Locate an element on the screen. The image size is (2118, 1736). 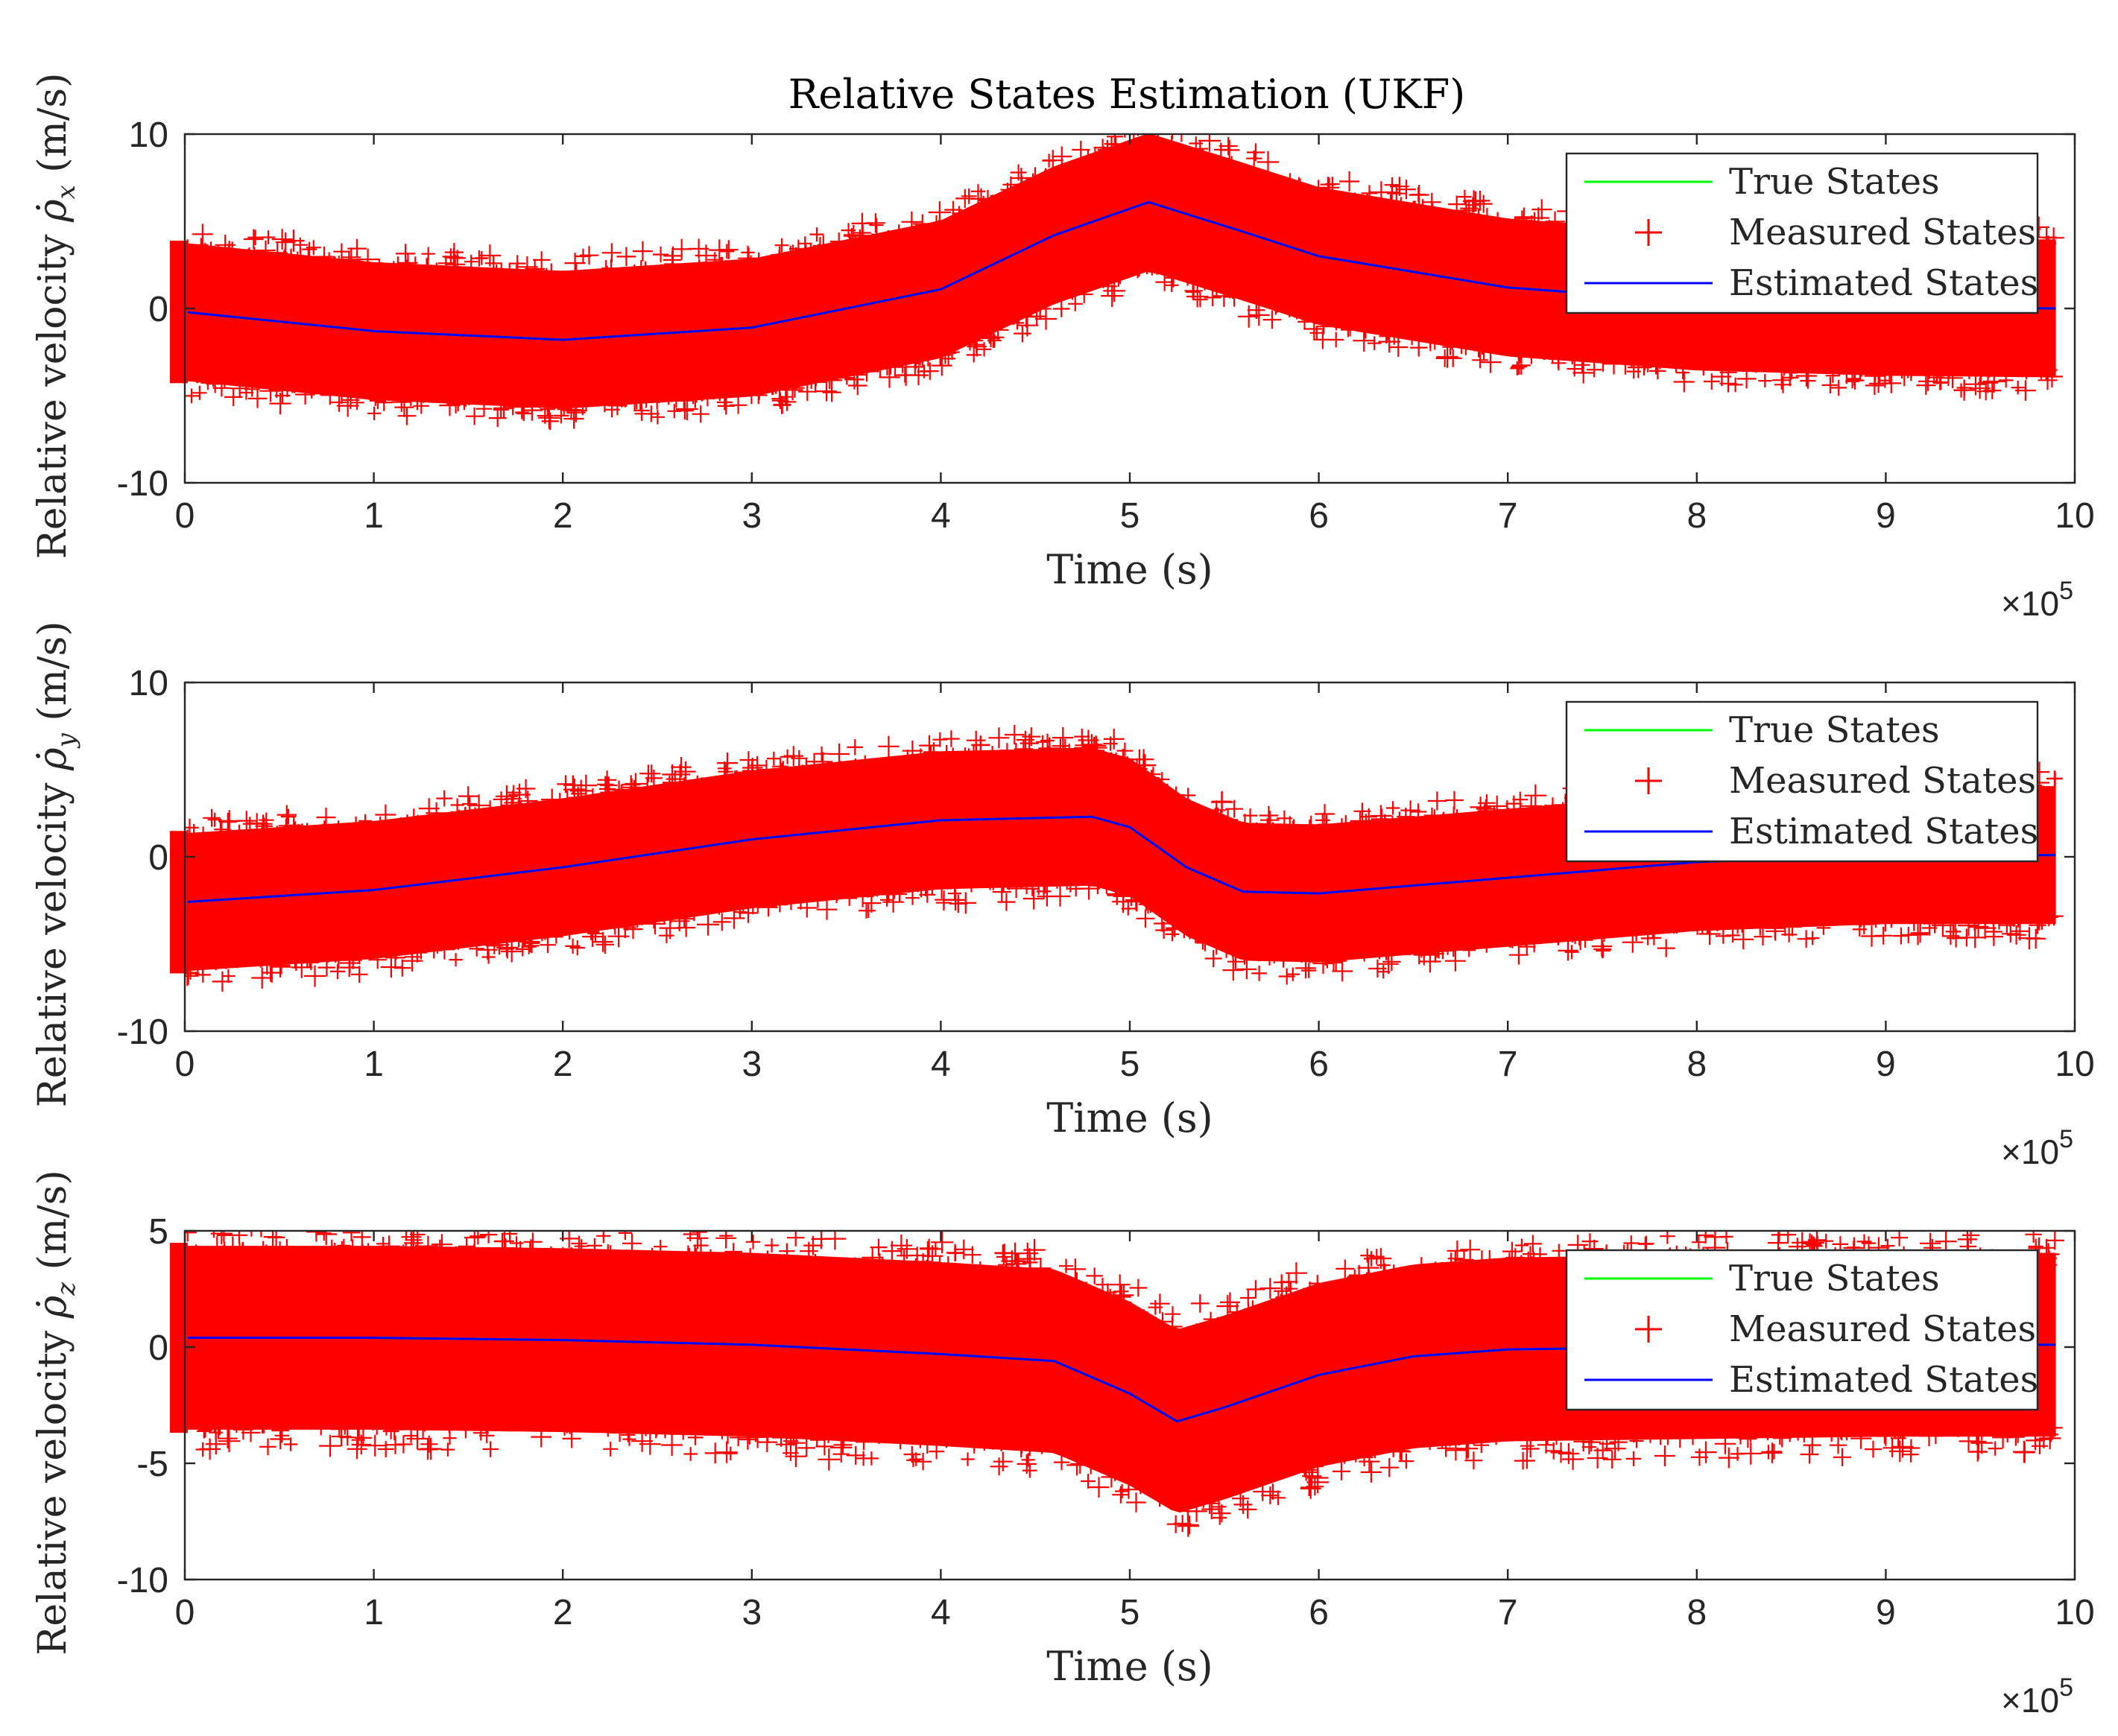
y-axis-label: Relative velocity ρ̇x (m/s) is located at coordinates (56, 316).